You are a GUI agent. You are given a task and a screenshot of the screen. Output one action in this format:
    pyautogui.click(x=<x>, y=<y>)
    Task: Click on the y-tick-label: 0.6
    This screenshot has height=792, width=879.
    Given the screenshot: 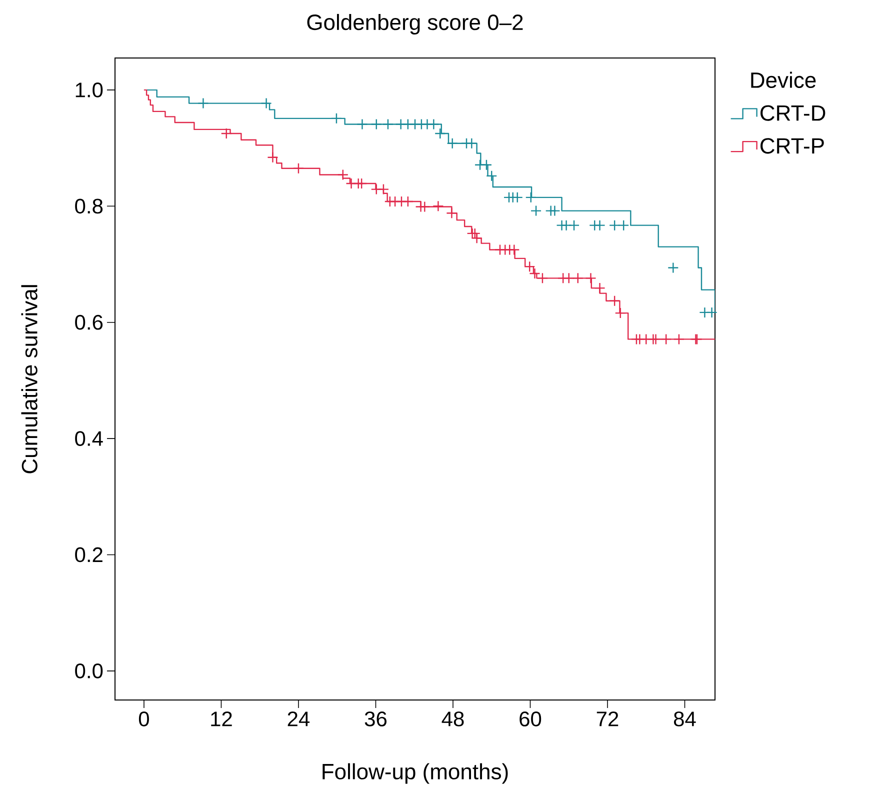 What is the action you would take?
    pyautogui.click(x=89, y=322)
    